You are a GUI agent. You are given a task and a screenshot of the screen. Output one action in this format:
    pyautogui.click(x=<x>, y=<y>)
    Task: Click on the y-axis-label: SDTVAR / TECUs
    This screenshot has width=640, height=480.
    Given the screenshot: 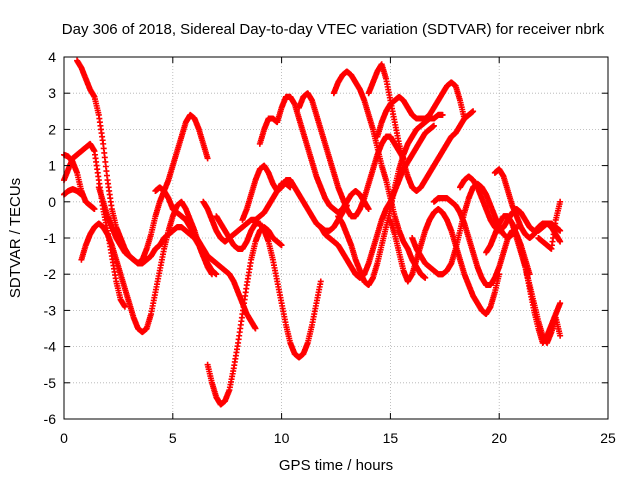 What is the action you would take?
    pyautogui.click(x=15, y=238)
    